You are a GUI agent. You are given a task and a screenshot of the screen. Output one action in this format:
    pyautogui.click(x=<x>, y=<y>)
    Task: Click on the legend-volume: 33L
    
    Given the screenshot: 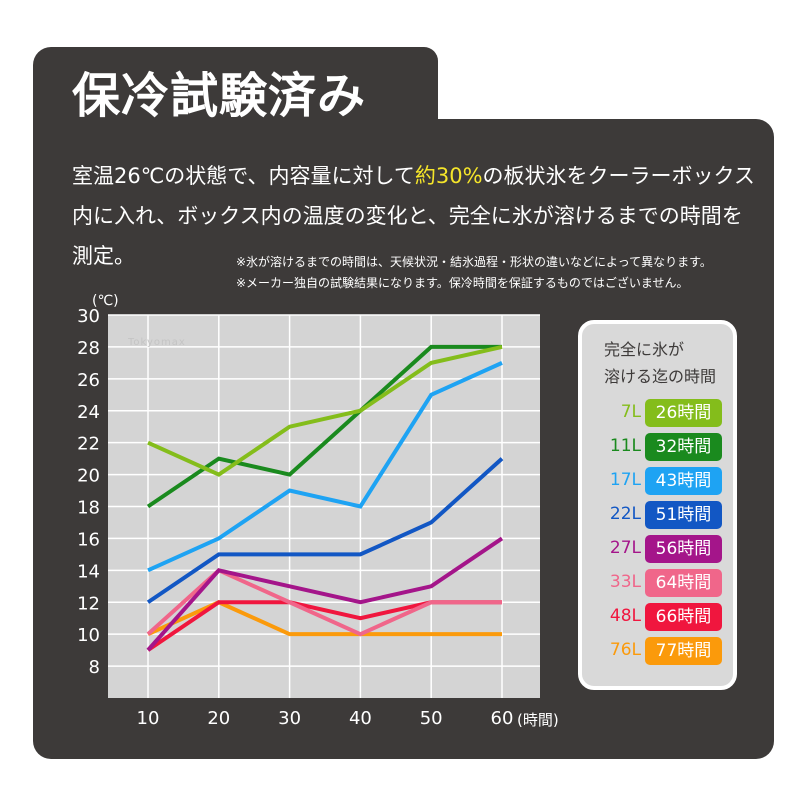 What is the action you would take?
    pyautogui.click(x=625, y=582)
    